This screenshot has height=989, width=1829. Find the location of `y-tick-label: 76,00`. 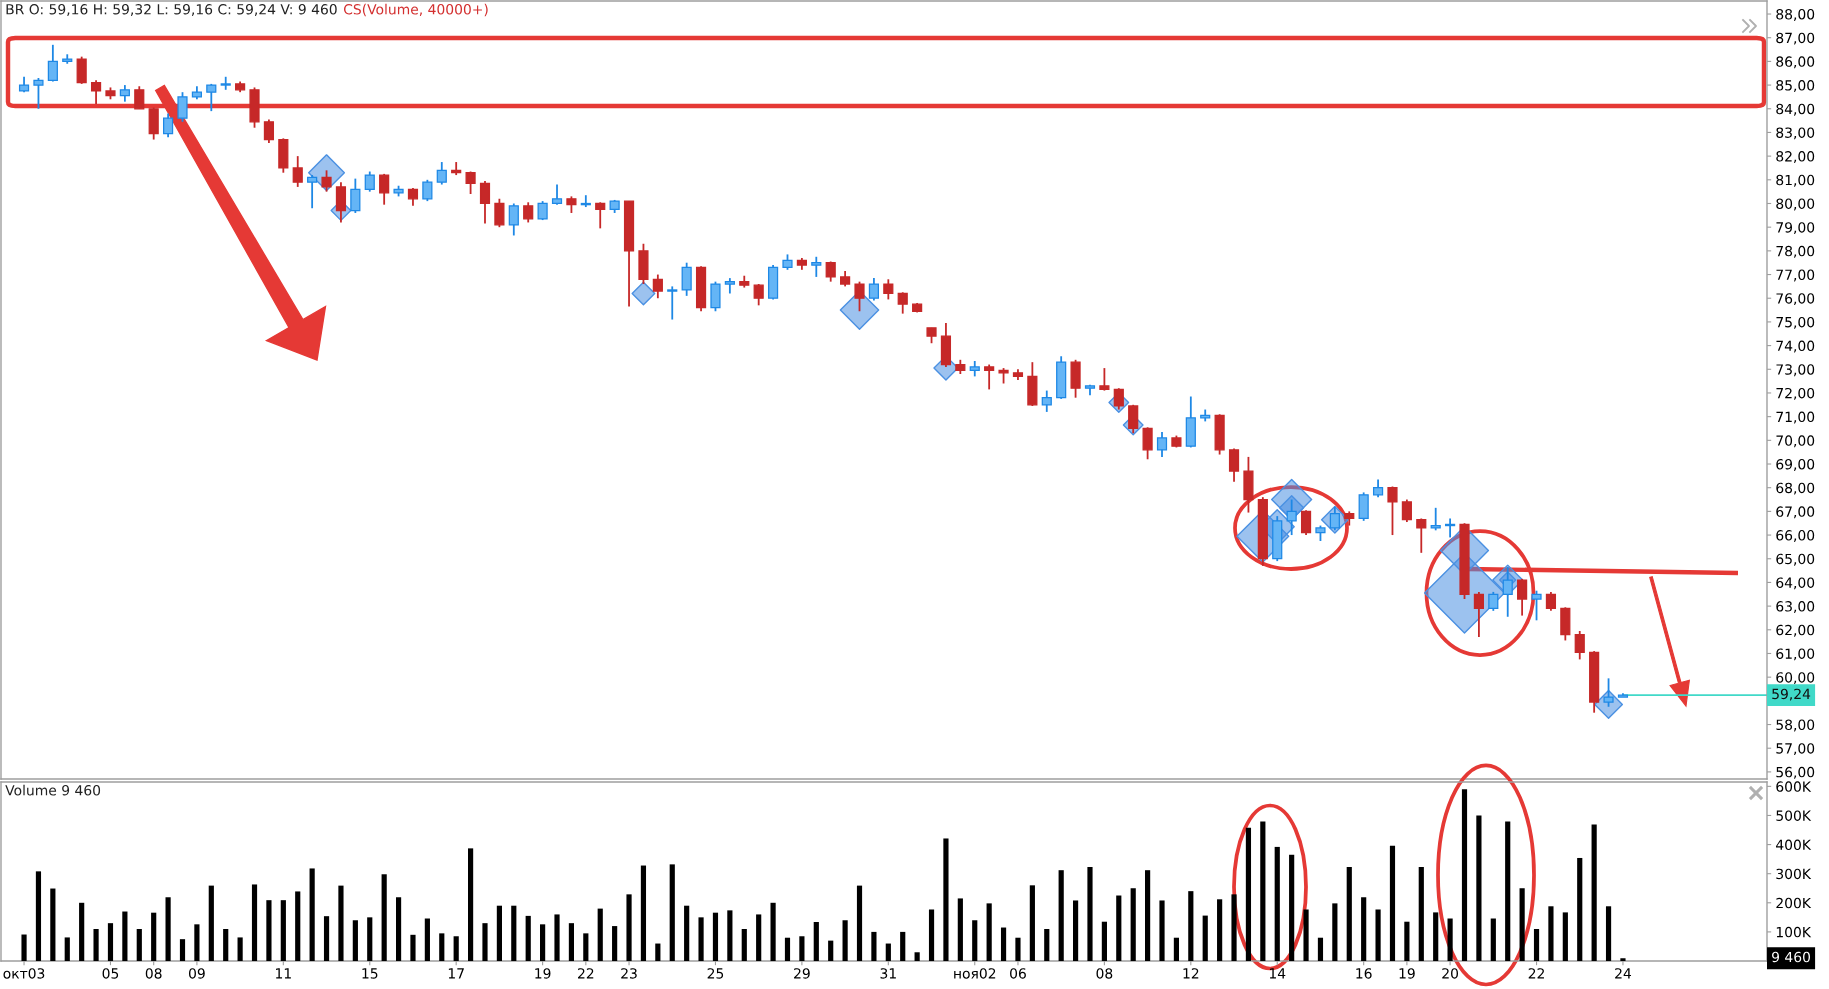

y-tick-label: 76,00 is located at coordinates (1795, 299).